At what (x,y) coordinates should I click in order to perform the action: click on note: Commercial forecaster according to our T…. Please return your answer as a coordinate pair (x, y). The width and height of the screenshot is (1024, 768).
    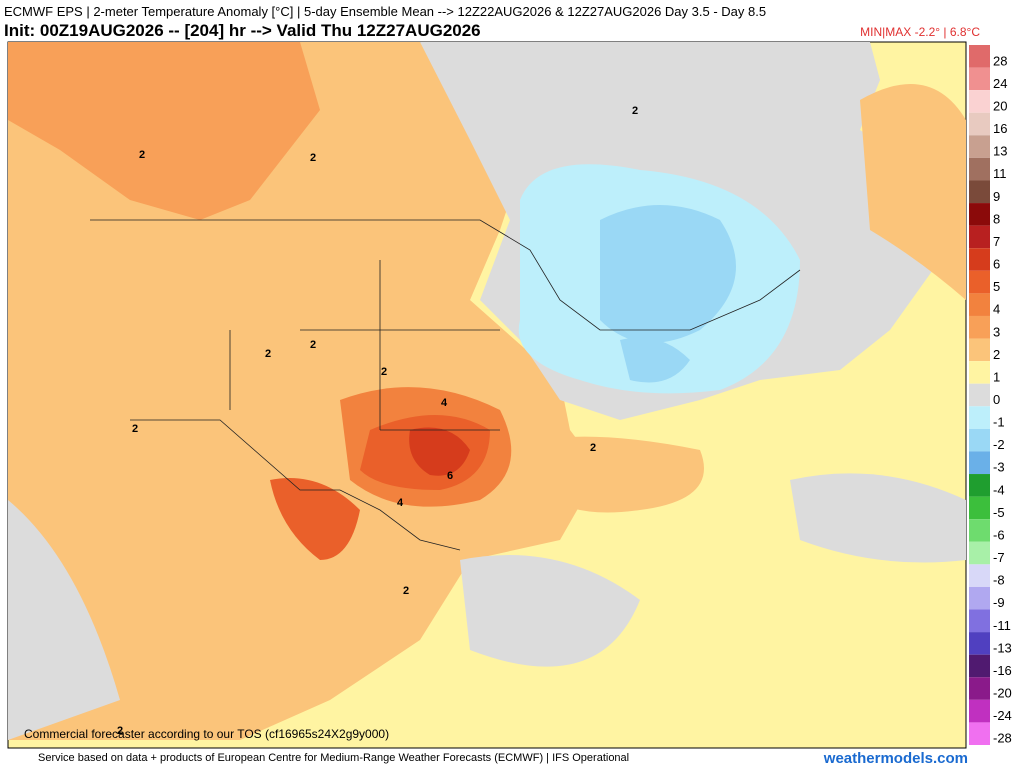
    Looking at the image, I should click on (207, 734).